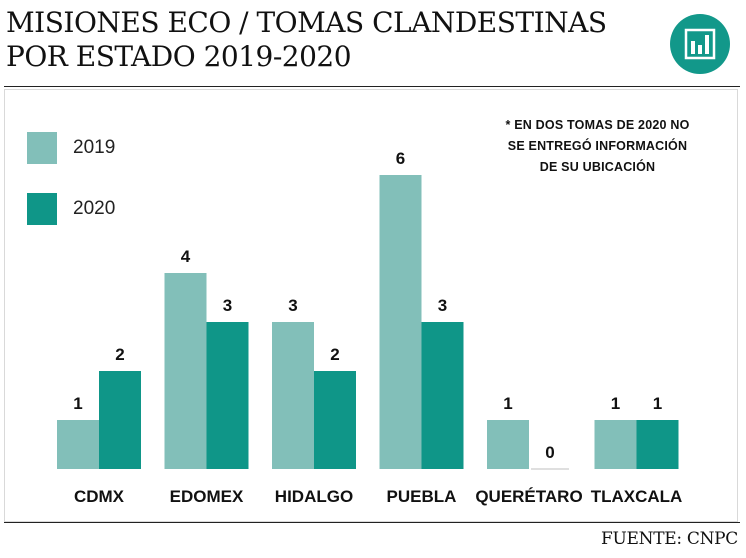 This screenshot has width=746, height=558. Describe the element at coordinates (372, 86) in the screenshot. I see `top-divider` at that location.